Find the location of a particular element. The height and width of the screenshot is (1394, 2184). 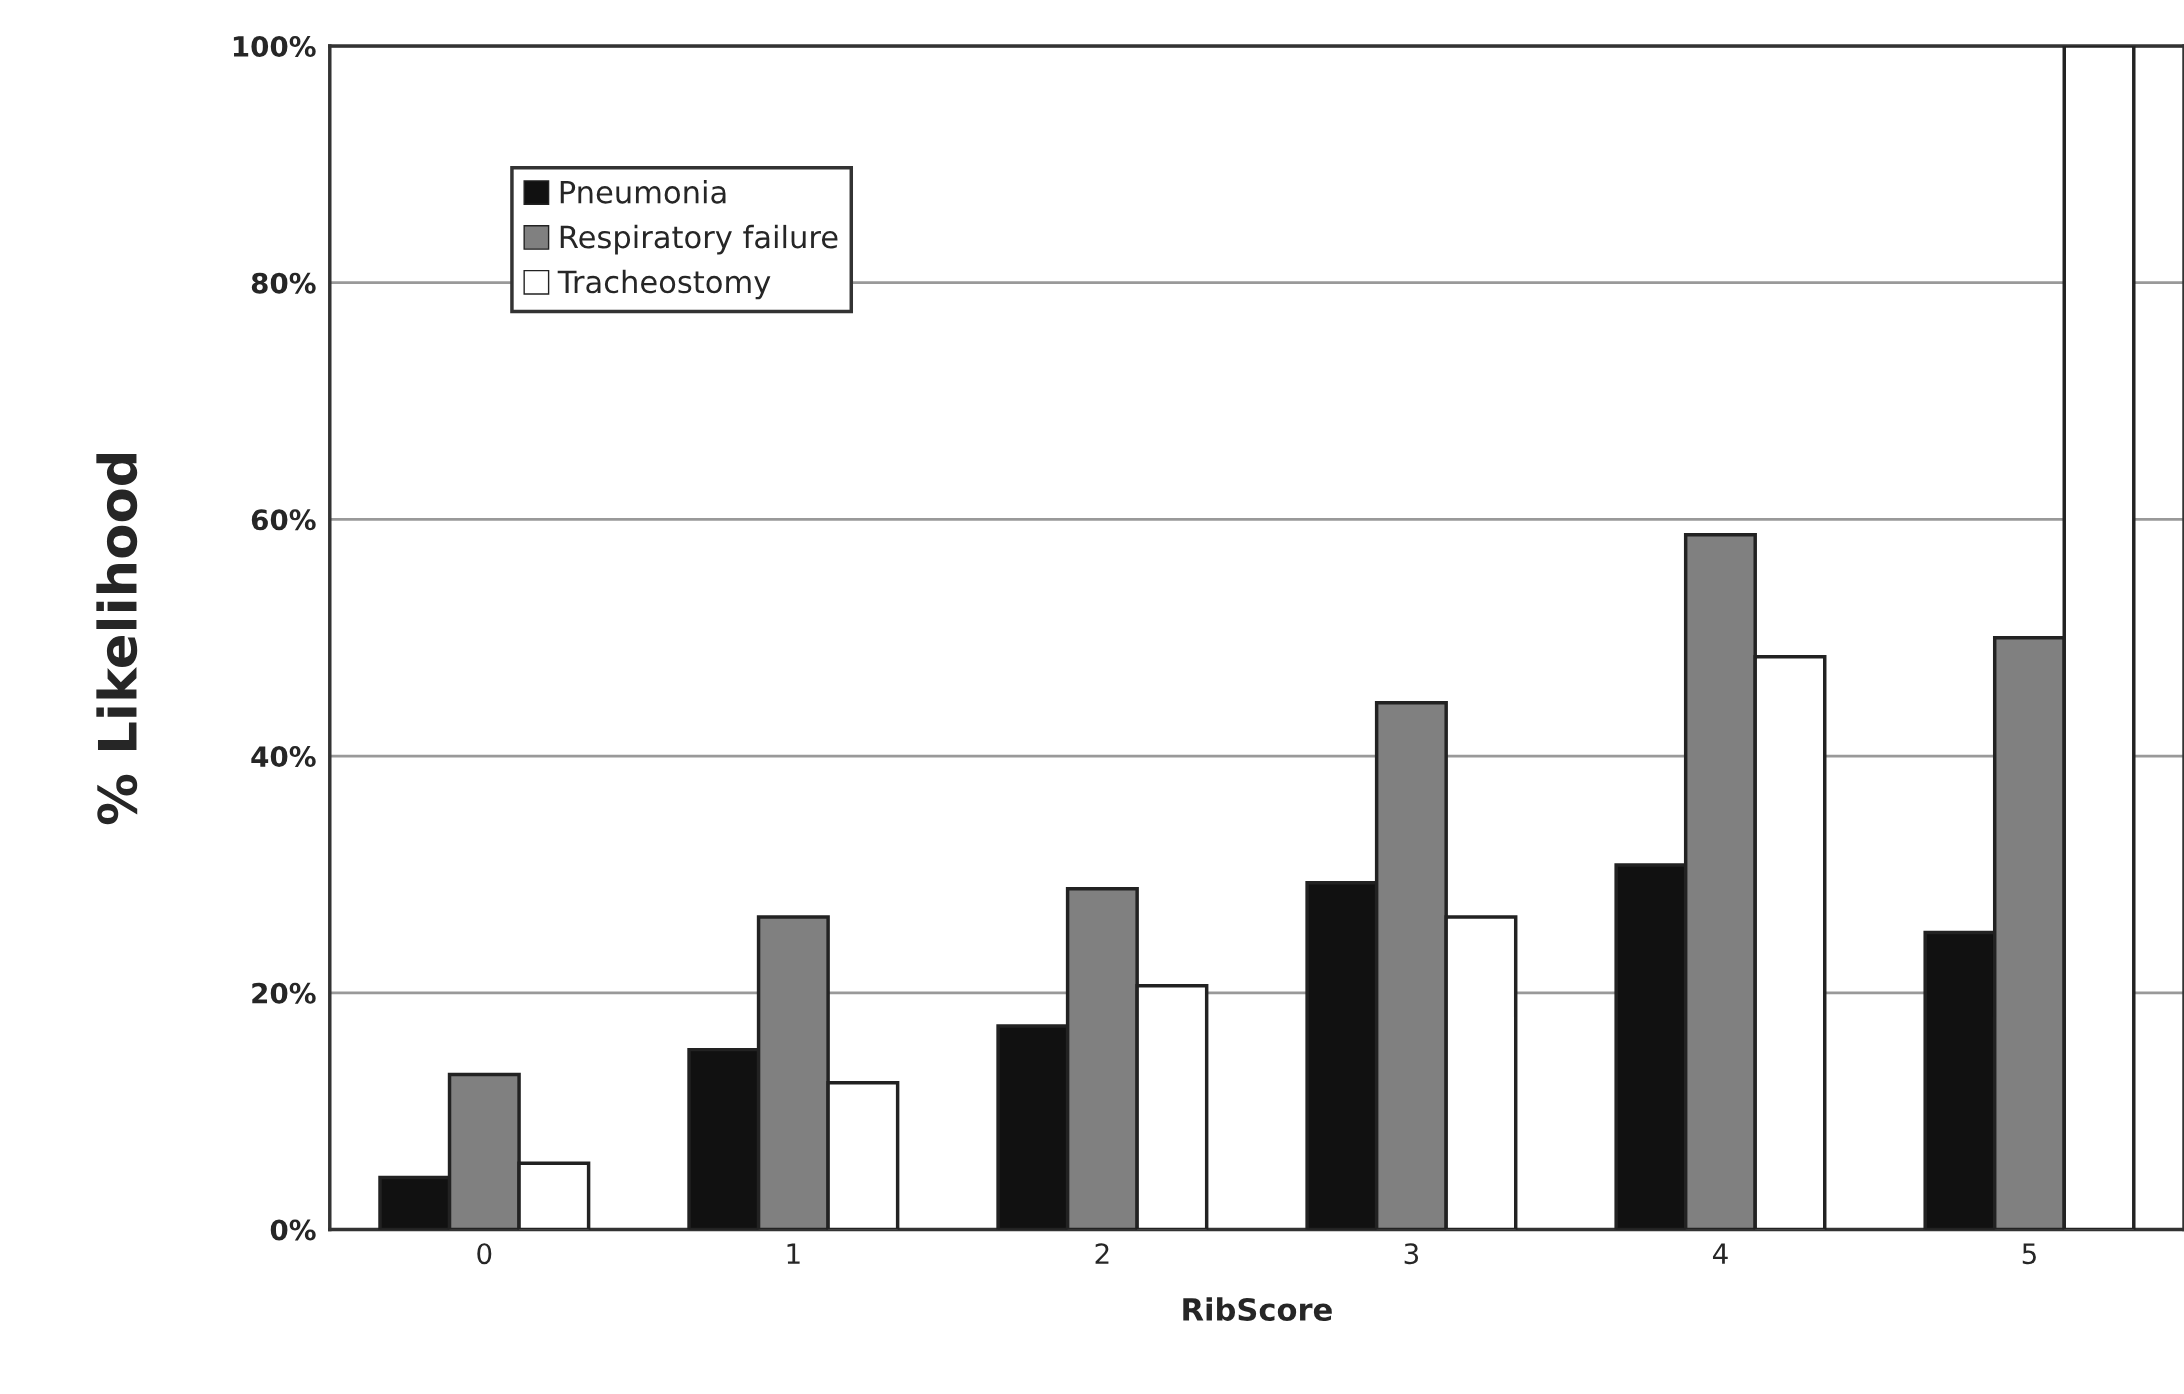

x-tick-label: 1 is located at coordinates (793, 1253).